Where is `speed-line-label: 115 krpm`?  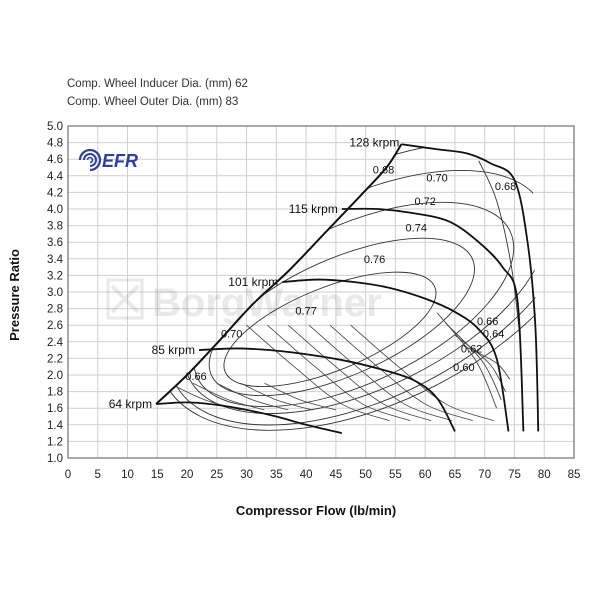
speed-line-label: 115 krpm is located at coordinates (313, 209).